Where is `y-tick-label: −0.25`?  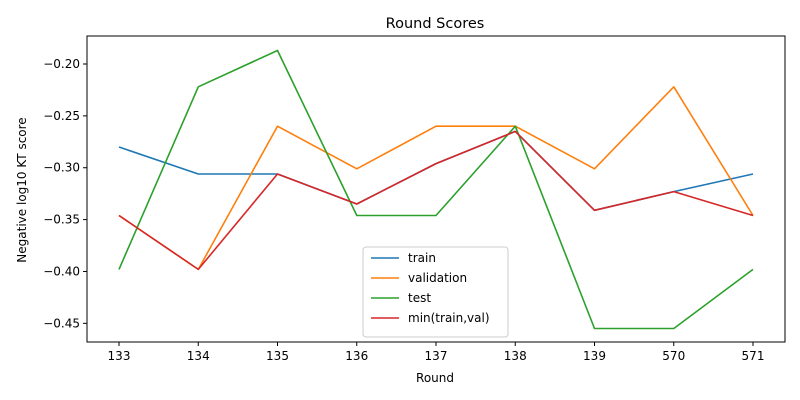 y-tick-label: −0.25 is located at coordinates (61, 116).